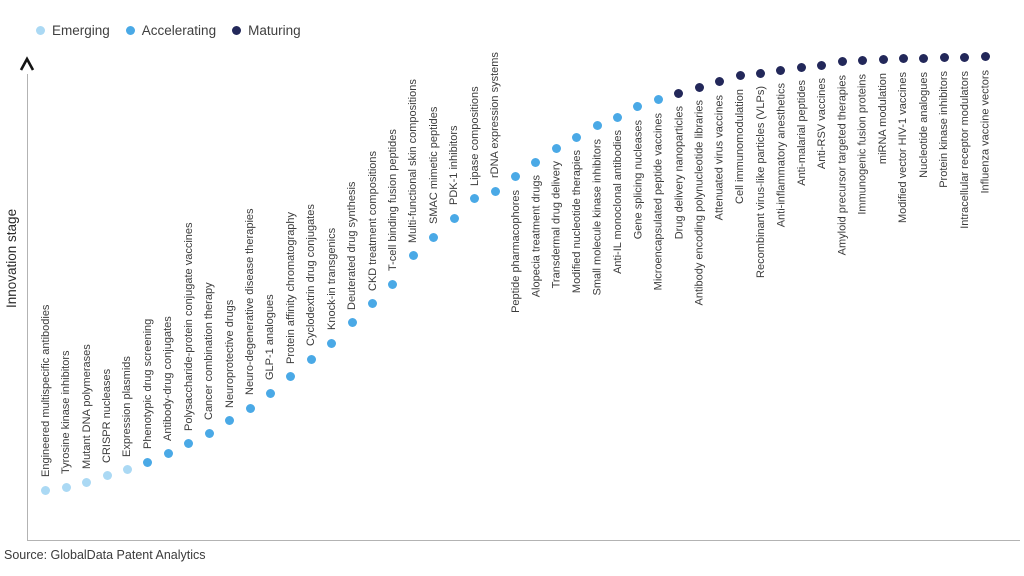 The width and height of the screenshot is (1024, 576). I want to click on data-point-label: Lipase compositions, so click(474, 136).